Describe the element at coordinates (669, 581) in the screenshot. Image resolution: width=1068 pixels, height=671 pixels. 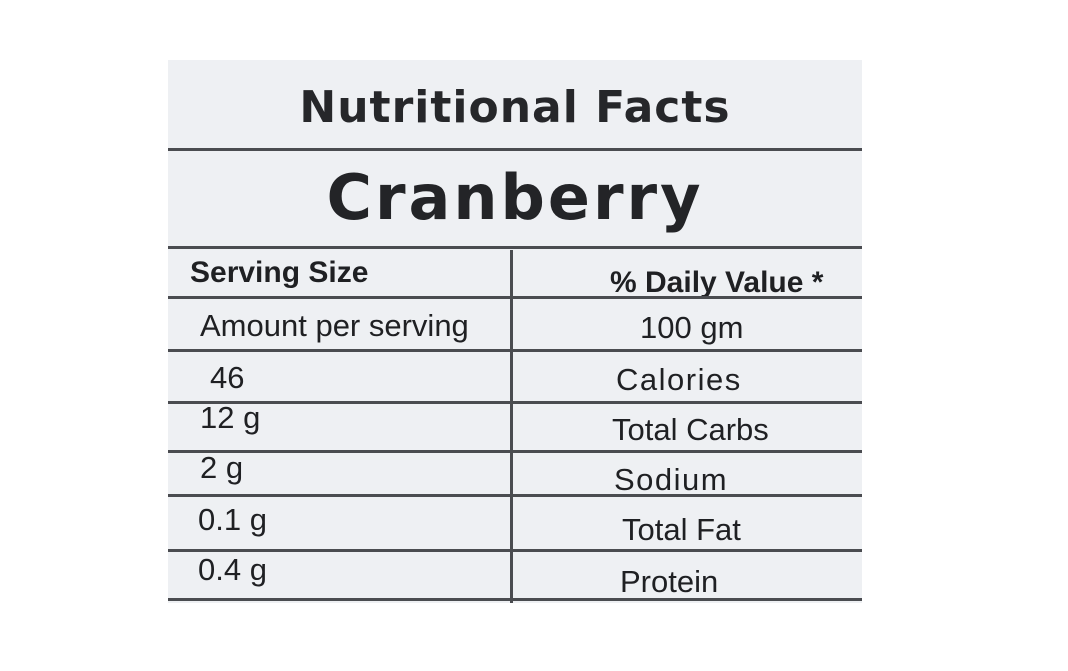
I see `row-protein-label: Protein` at that location.